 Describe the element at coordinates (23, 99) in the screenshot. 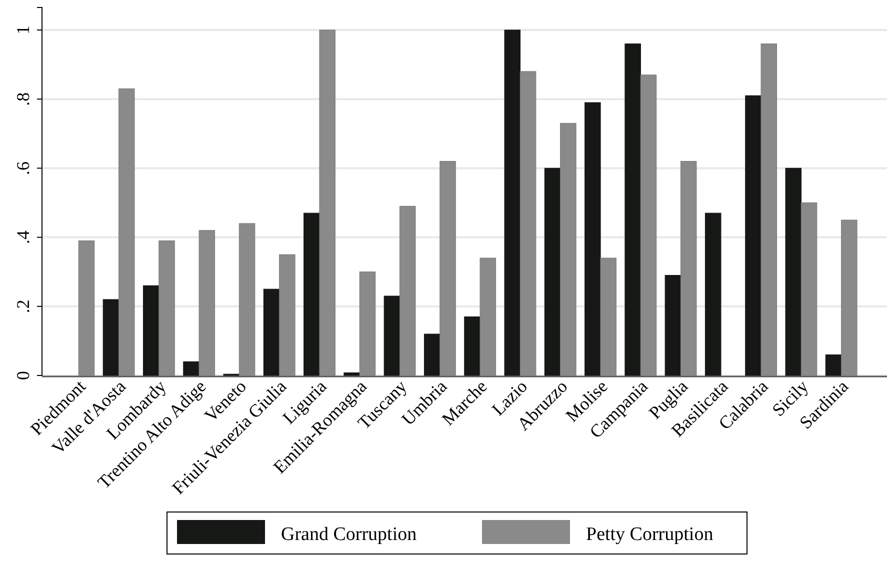

I see `y-tick-label: .8` at that location.